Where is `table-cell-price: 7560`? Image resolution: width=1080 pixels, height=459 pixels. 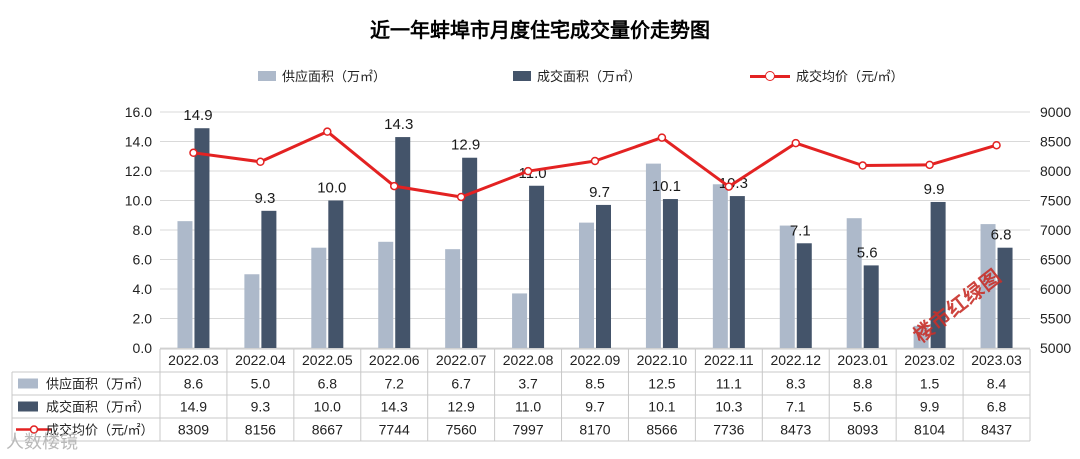 table-cell-price: 7560 is located at coordinates (461, 430).